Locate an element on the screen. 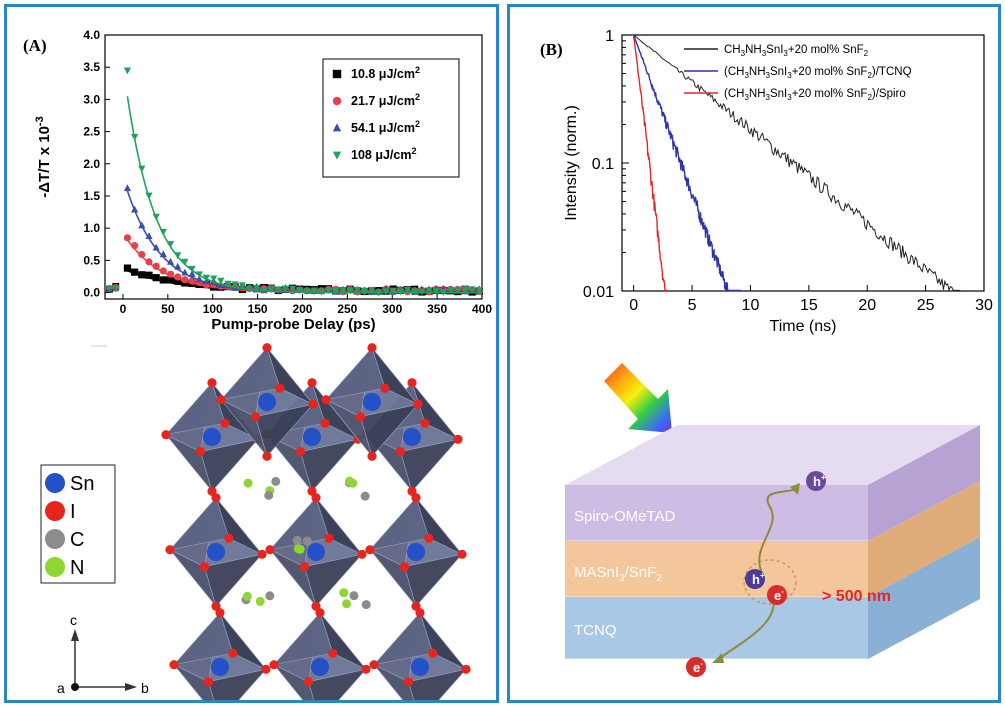 The width and height of the screenshot is (1005, 707). layer-label-masni3-sub: 3 is located at coordinates (622, 578).